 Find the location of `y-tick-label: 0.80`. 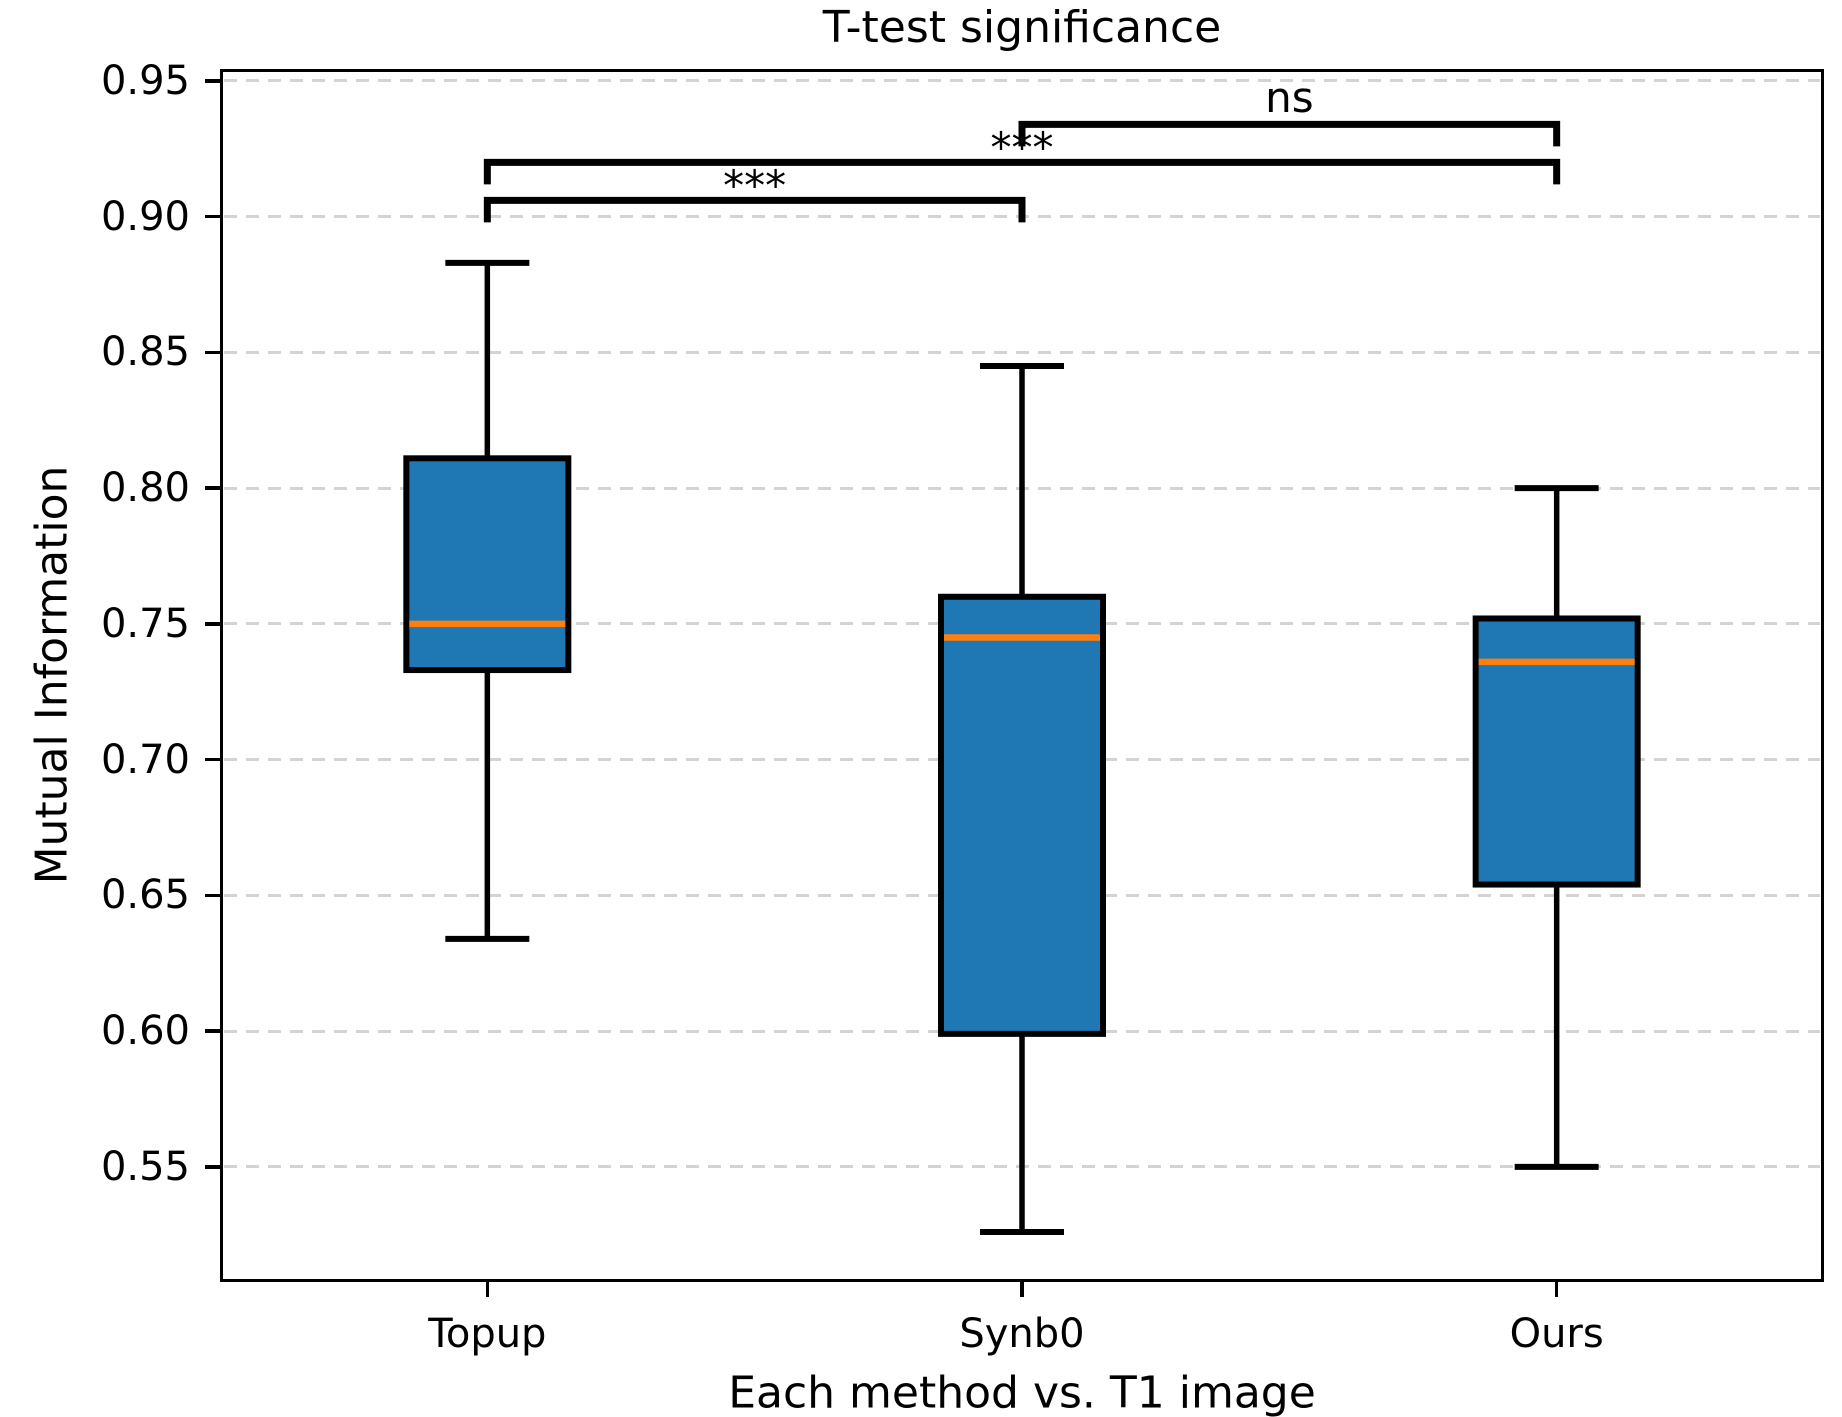

y-tick-label: 0.80 is located at coordinates (145, 488).